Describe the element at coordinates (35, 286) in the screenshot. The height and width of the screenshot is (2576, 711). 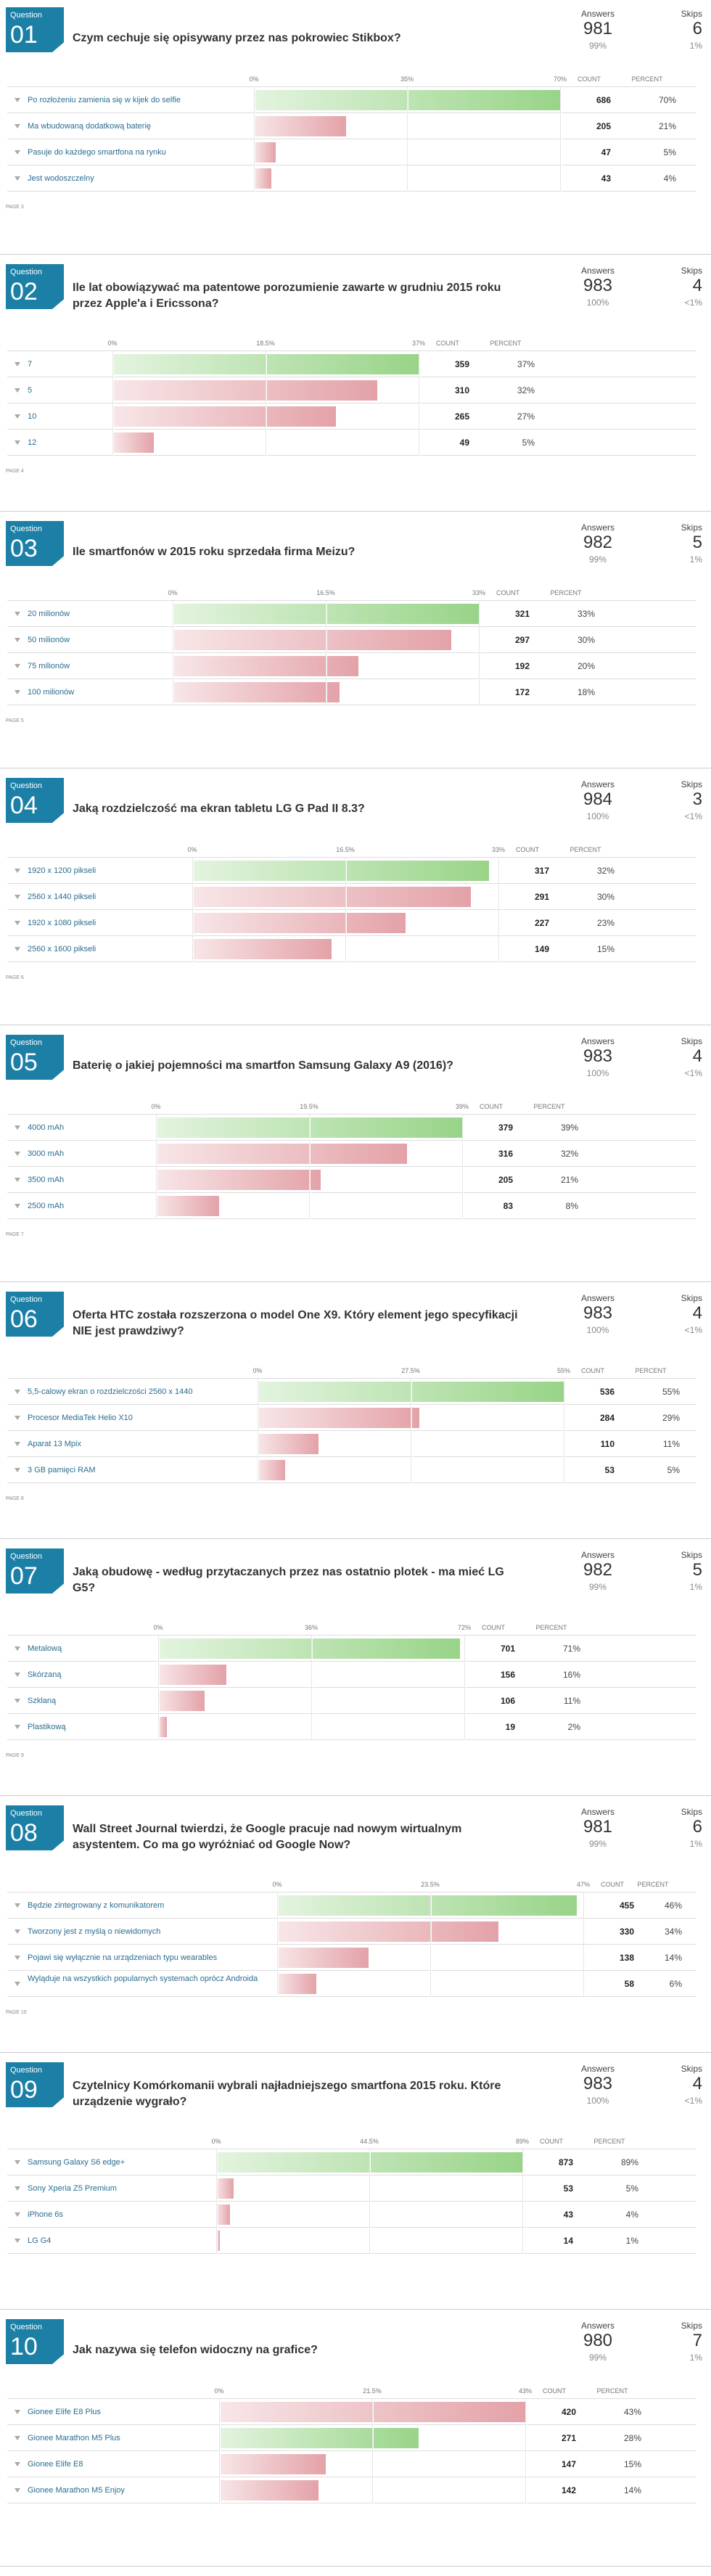
I see `question-badge: Question 02` at that location.